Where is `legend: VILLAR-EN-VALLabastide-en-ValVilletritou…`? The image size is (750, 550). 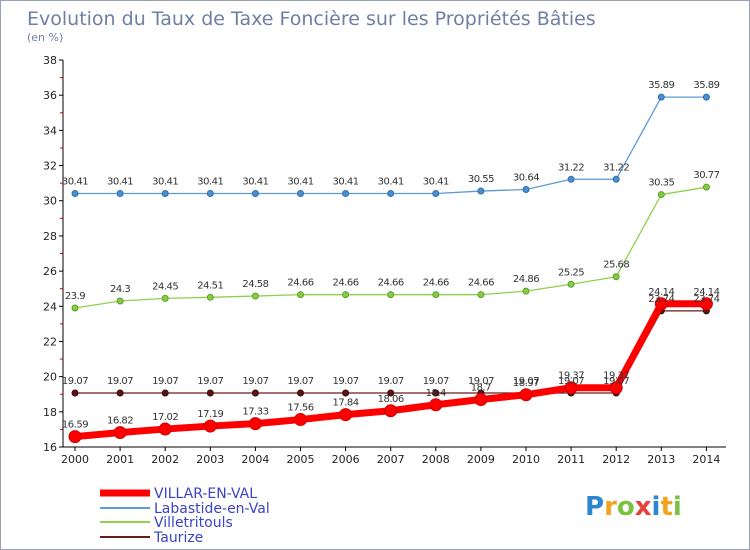
legend: VILLAR-EN-VALLabastide-en-ValVilletritou… is located at coordinates (185, 516).